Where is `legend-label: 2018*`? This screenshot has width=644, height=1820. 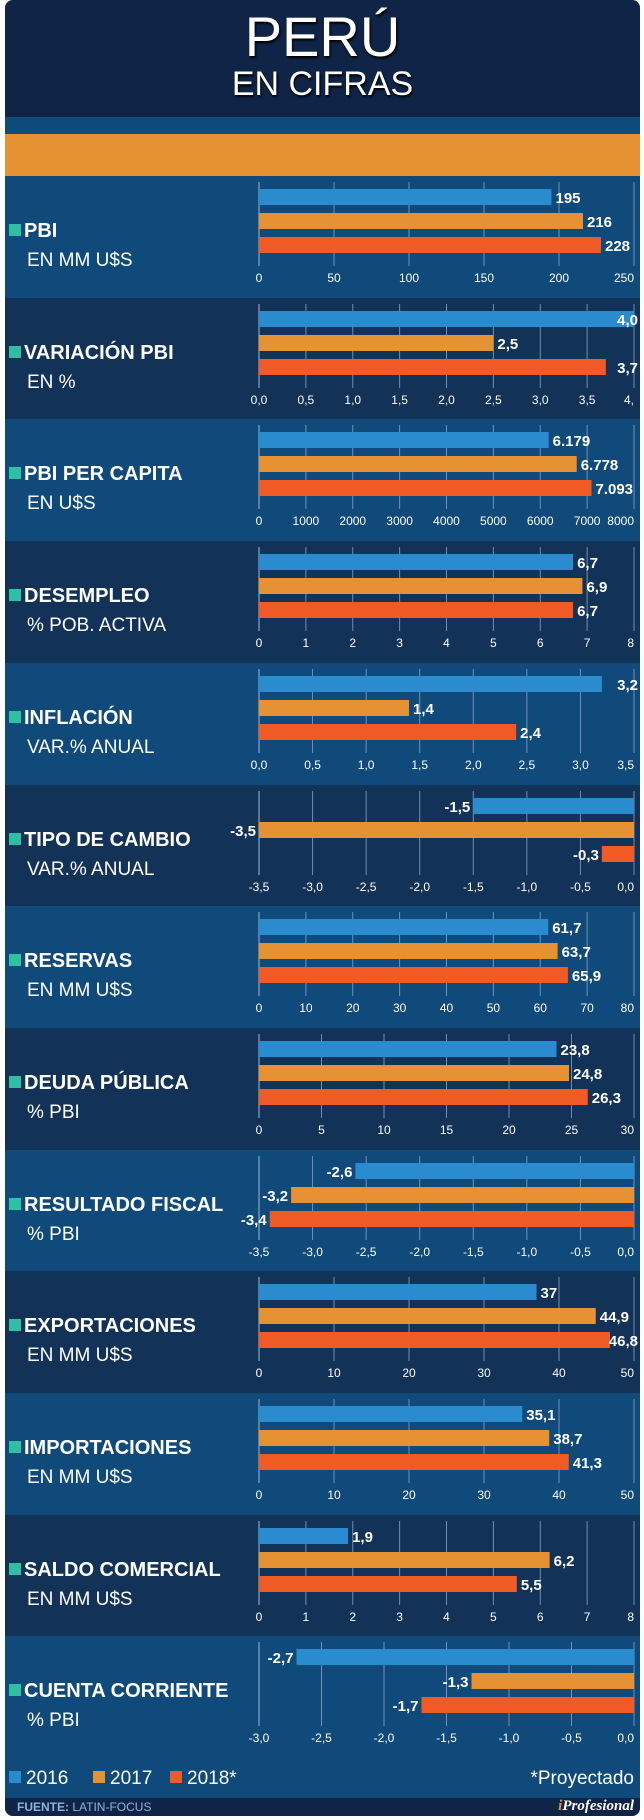
legend-label: 2018* is located at coordinates (212, 1778).